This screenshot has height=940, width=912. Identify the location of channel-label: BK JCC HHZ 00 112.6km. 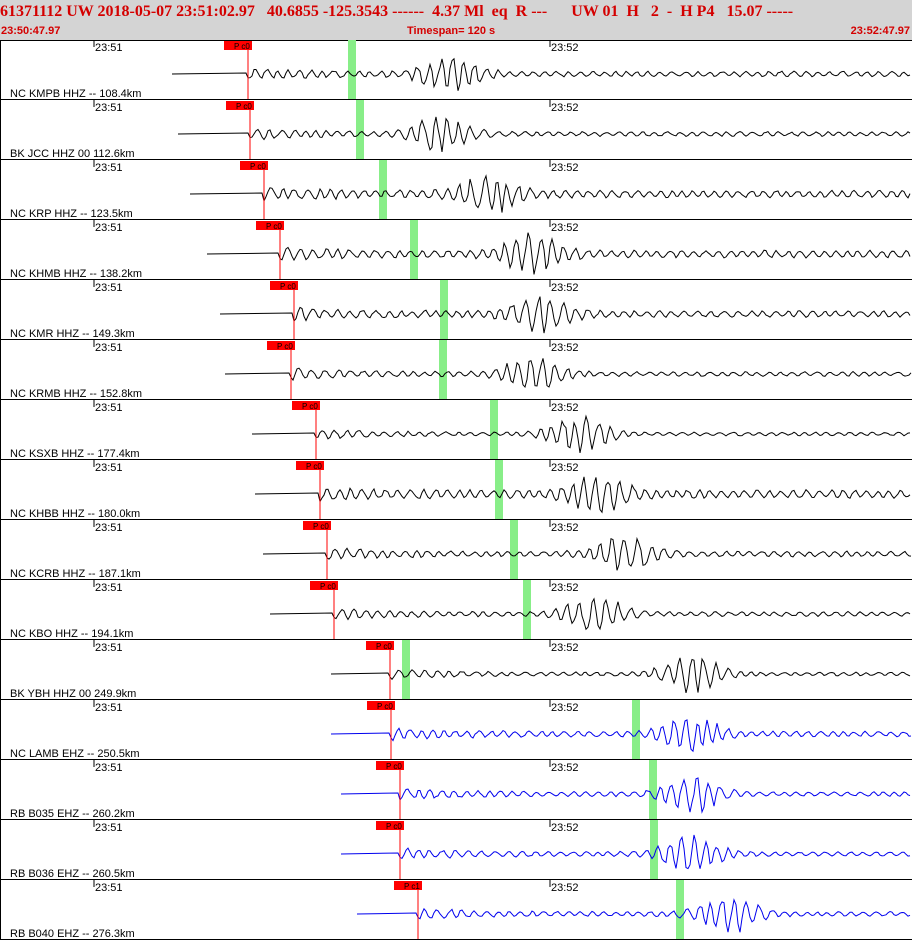
(72, 154).